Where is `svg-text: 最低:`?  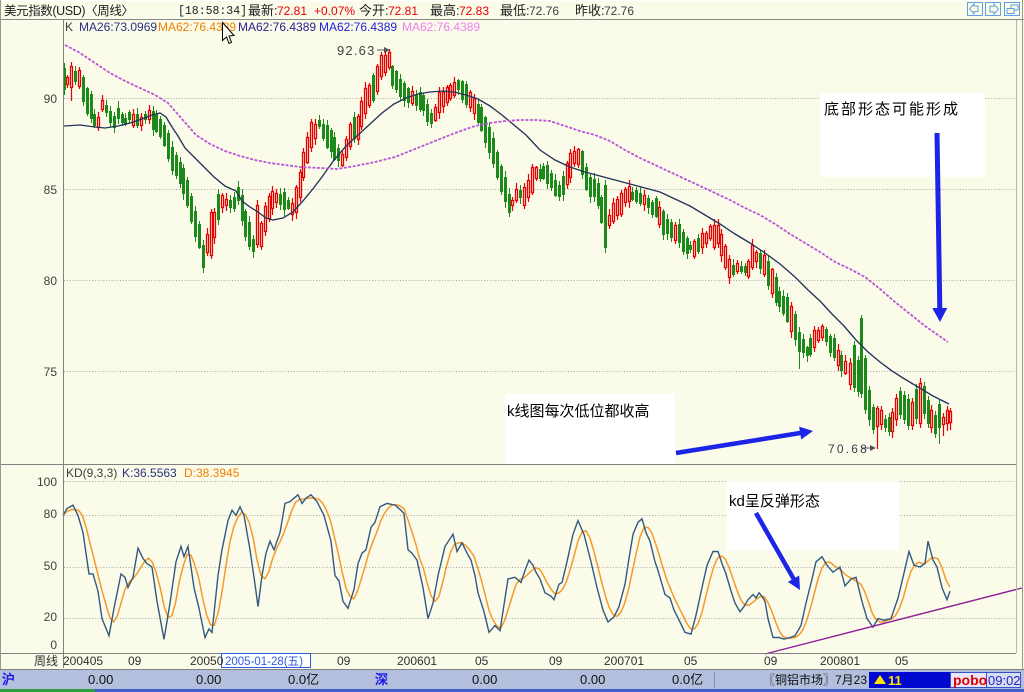
svg-text: 最低: is located at coordinates (515, 10).